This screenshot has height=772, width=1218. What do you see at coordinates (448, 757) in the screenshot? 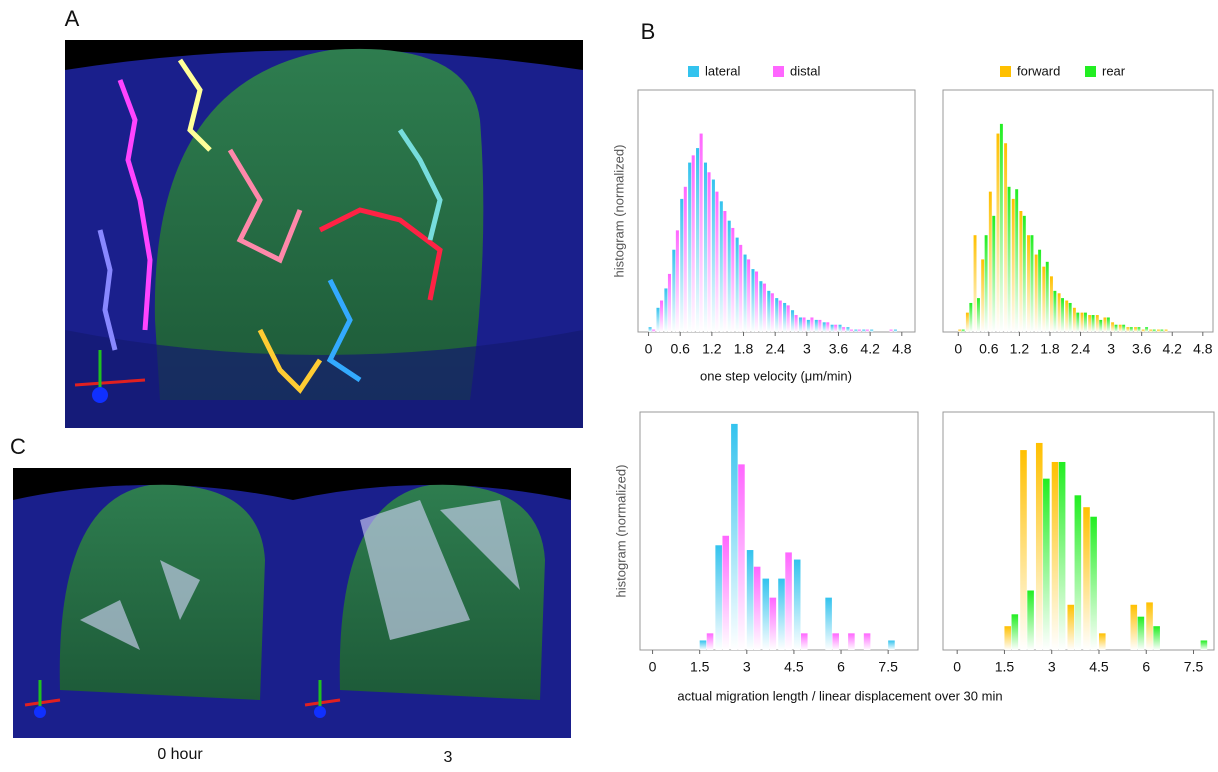
I see `caption: 3` at bounding box center [448, 757].